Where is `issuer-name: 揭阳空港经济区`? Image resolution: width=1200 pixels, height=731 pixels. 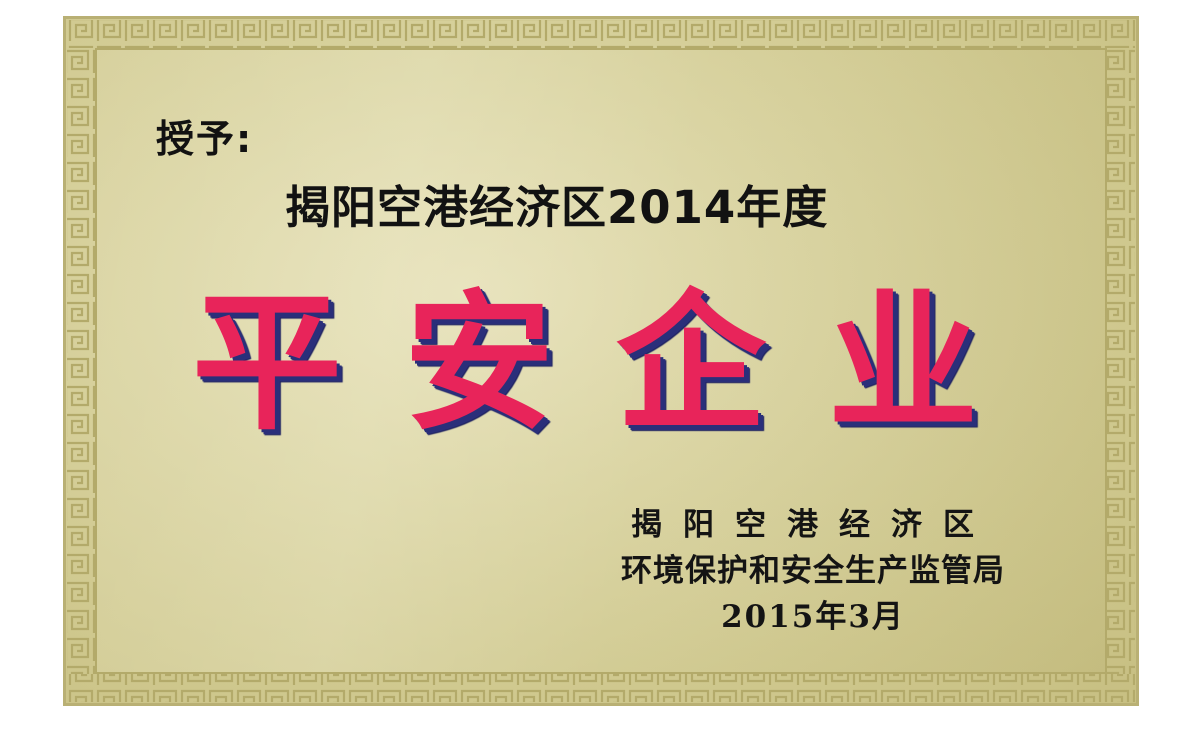 issuer-name: 揭阳空港经济区 is located at coordinates (813, 525).